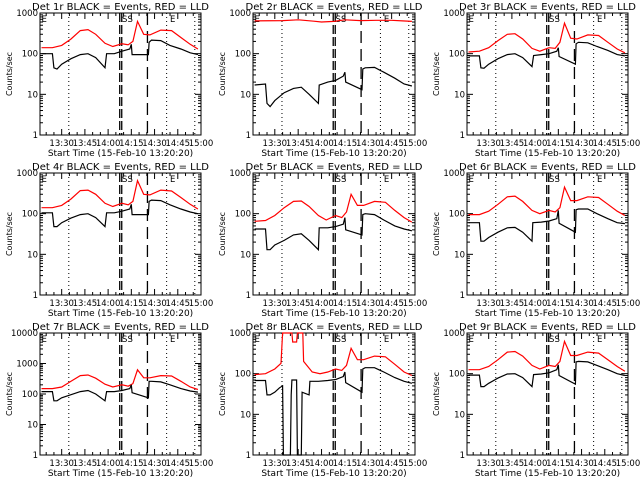 This screenshot has width=640, height=480. Describe the element at coordinates (457, 375) in the screenshot. I see `y-tick-label: 100` at that location.